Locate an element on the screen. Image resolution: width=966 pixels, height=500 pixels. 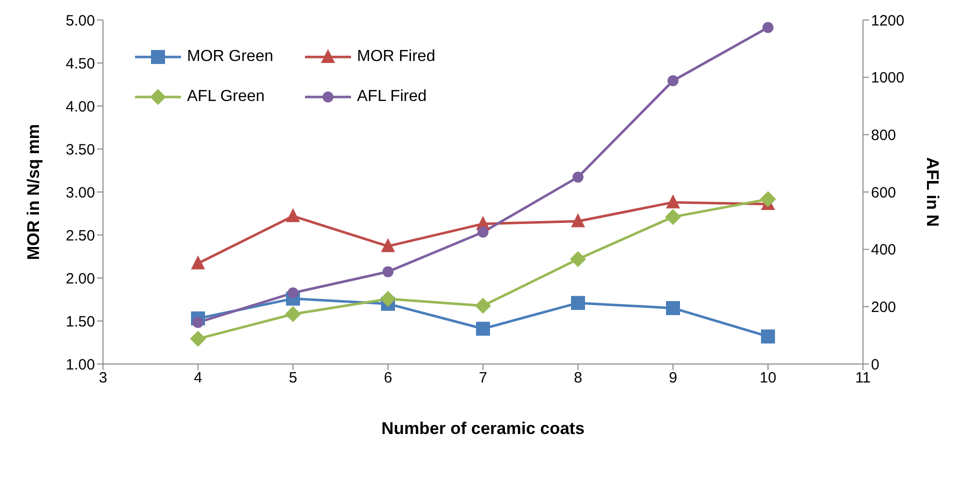
x-tick-label: 7 is located at coordinates (483, 378).